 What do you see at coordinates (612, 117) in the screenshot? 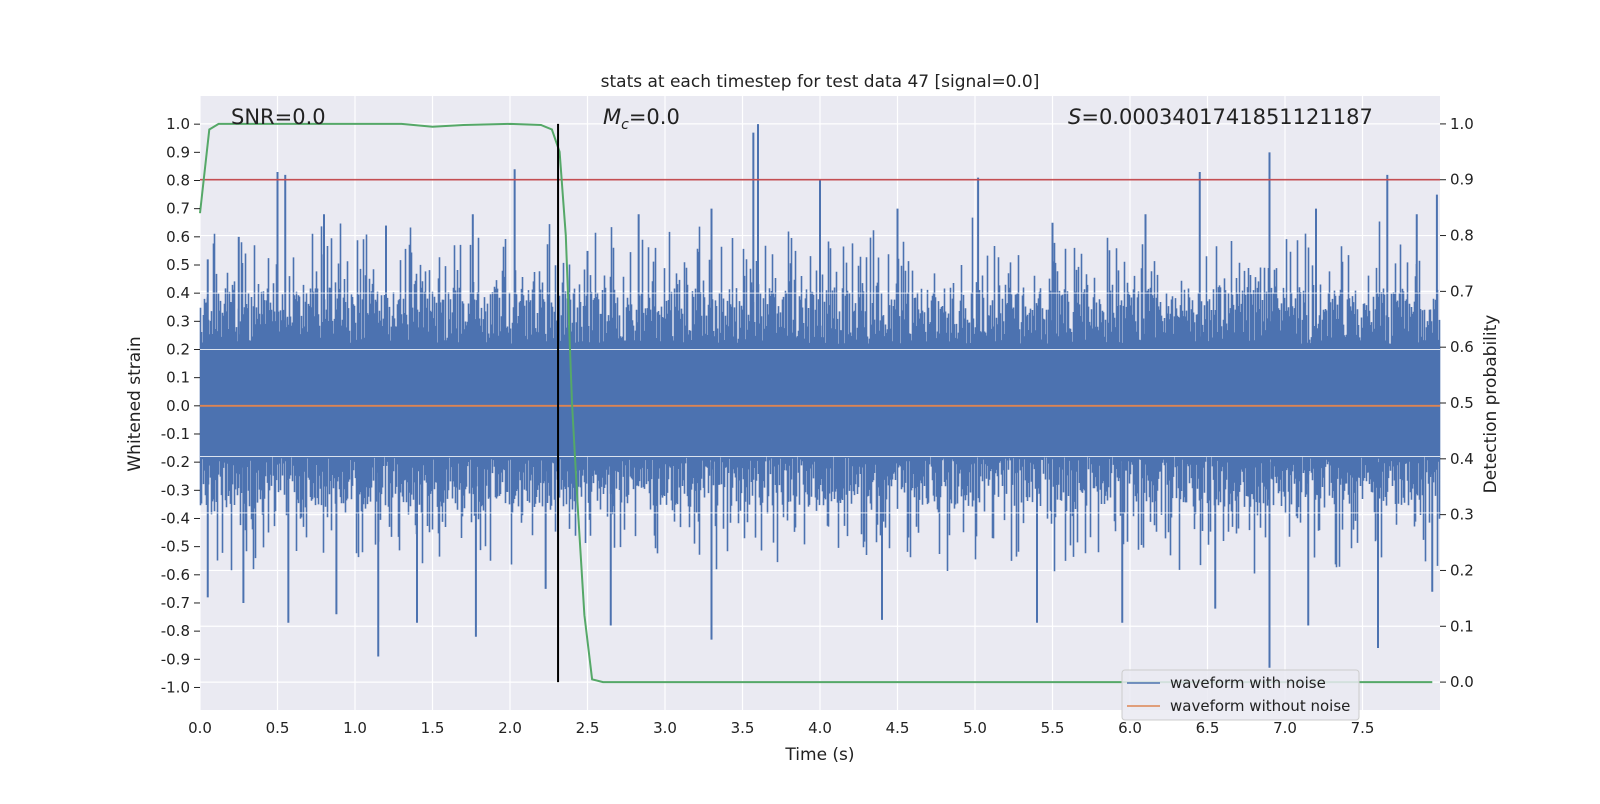
I see `chirp-mass-symbol: M` at bounding box center [612, 117].